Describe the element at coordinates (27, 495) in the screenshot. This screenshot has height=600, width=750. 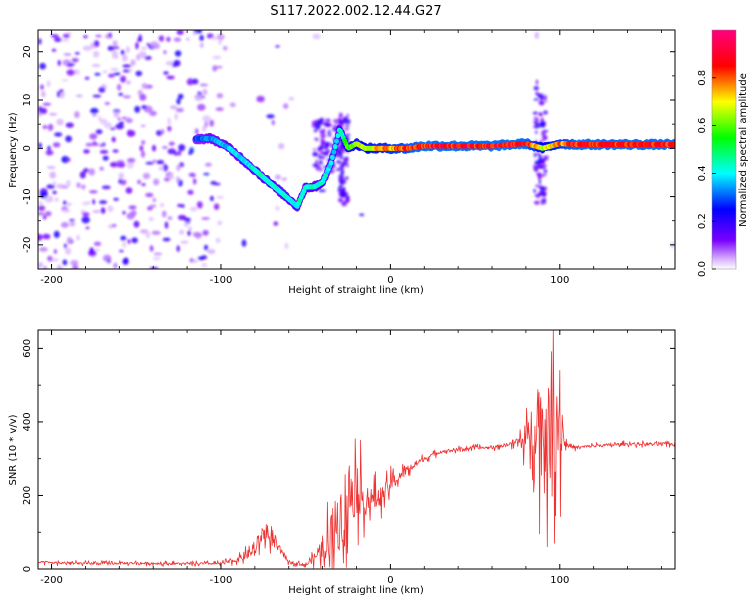
I see `y-tick-label: 200` at that location.